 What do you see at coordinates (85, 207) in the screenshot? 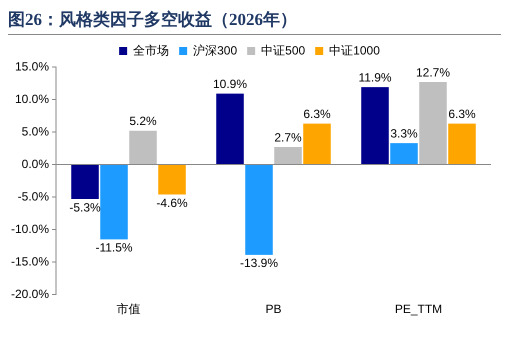
I see `data-label: -5.3%` at bounding box center [85, 207].